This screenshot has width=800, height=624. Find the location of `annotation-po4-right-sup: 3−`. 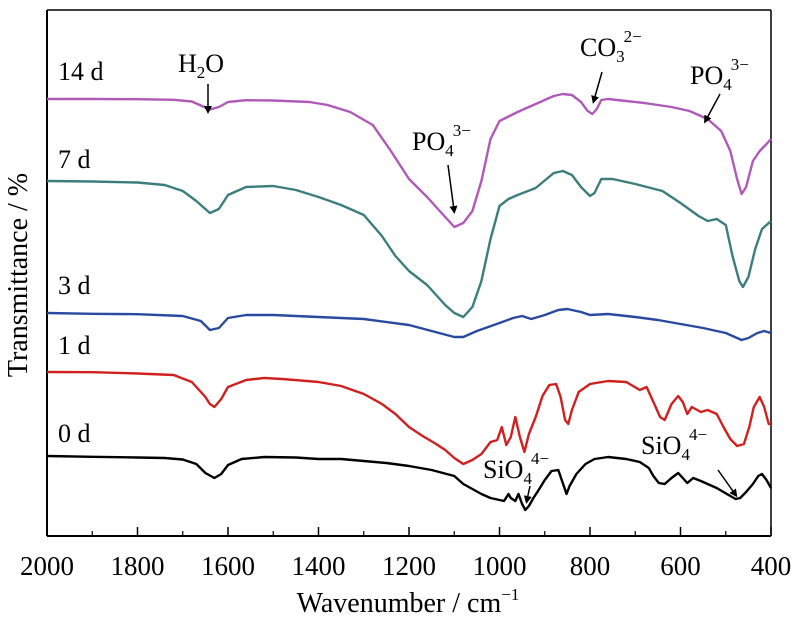

annotation-po4-right-sup: 3− is located at coordinates (740, 64).